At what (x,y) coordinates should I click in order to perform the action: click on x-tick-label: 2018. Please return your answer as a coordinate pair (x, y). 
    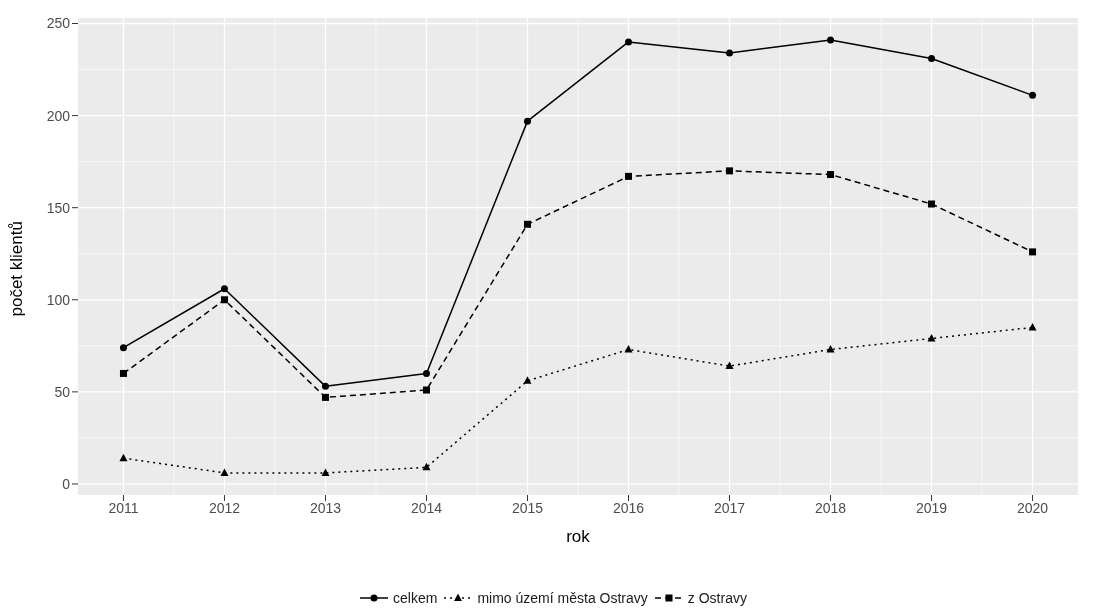
    Looking at the image, I should click on (830, 507).